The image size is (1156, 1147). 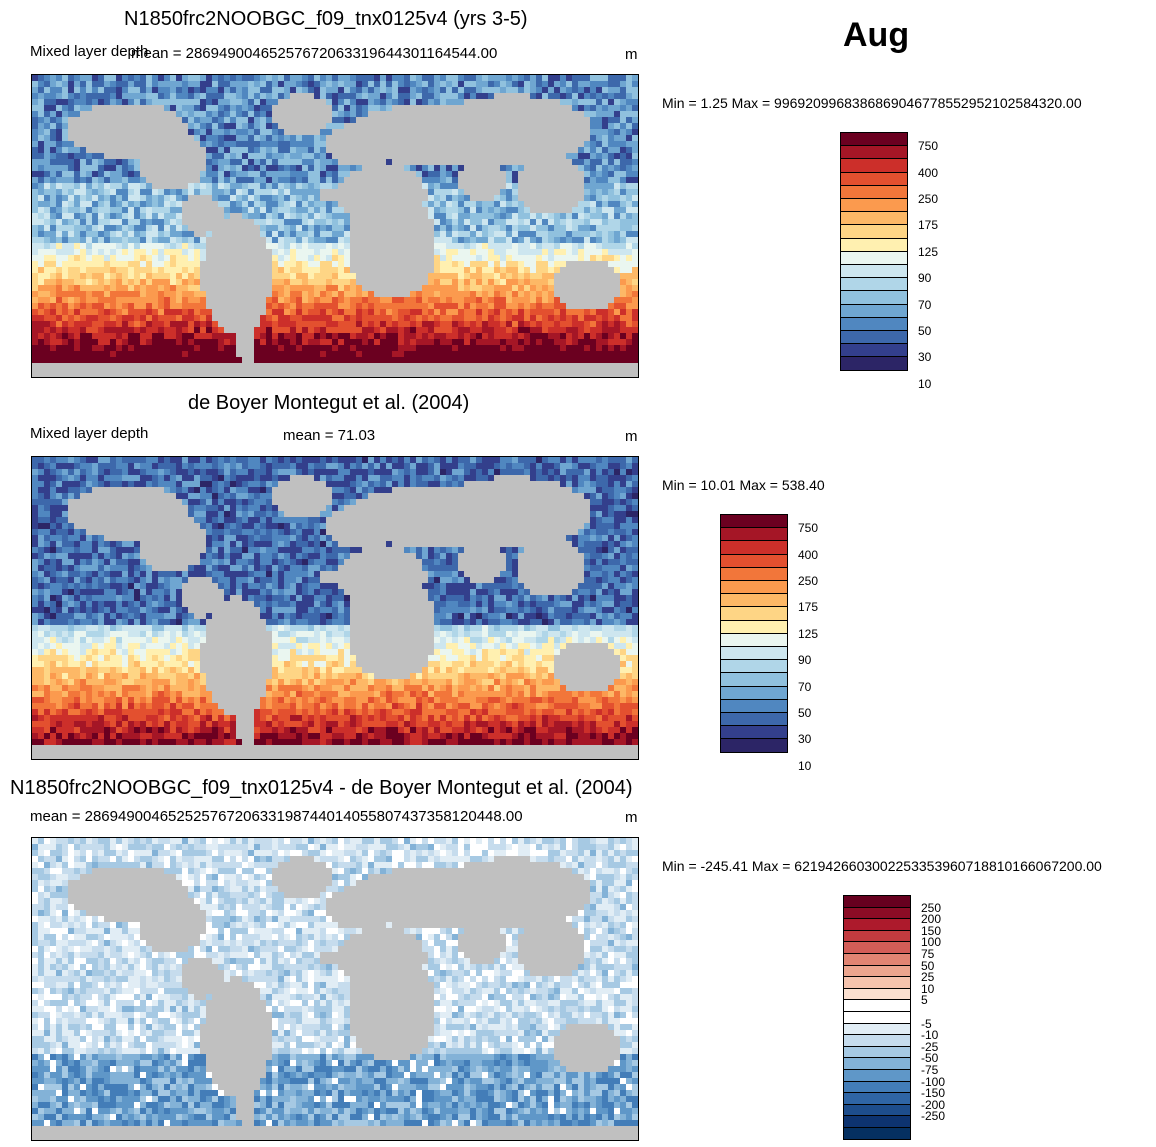 What do you see at coordinates (930, 1046) in the screenshot?
I see `colorbar-label: -25` at bounding box center [930, 1046].